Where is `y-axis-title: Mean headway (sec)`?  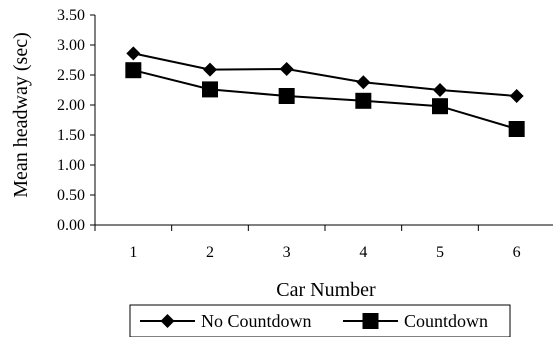 y-axis-title: Mean headway (sec) is located at coordinates (21, 114).